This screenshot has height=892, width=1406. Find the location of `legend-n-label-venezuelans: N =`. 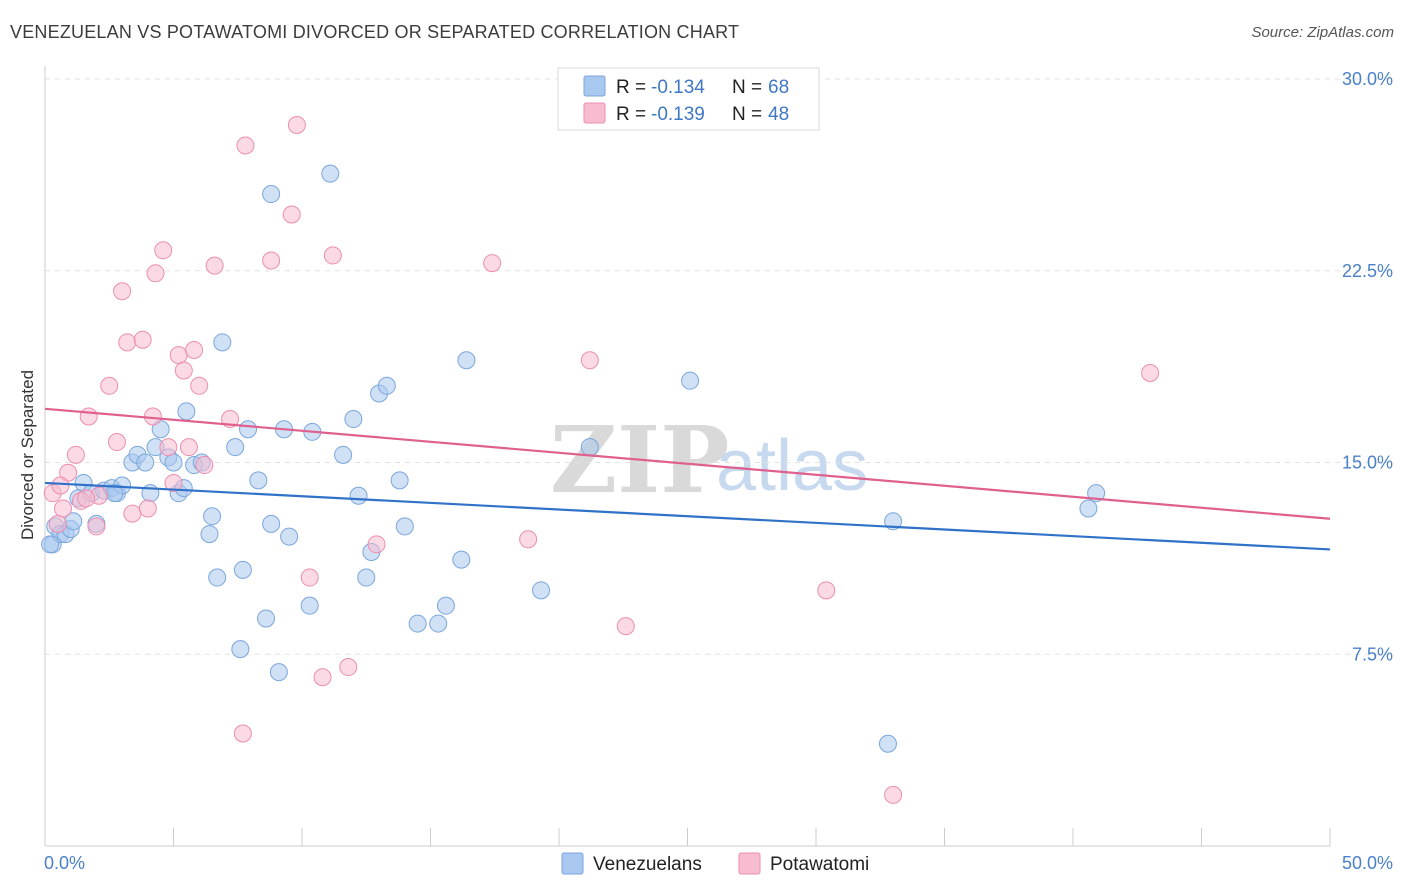

legend-n-label-venezuelans: N = is located at coordinates (747, 87).